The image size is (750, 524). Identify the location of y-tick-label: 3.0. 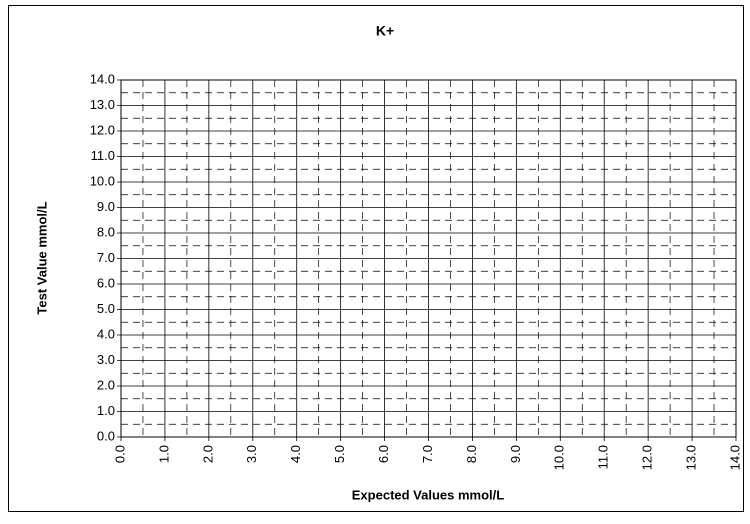
(106, 359).